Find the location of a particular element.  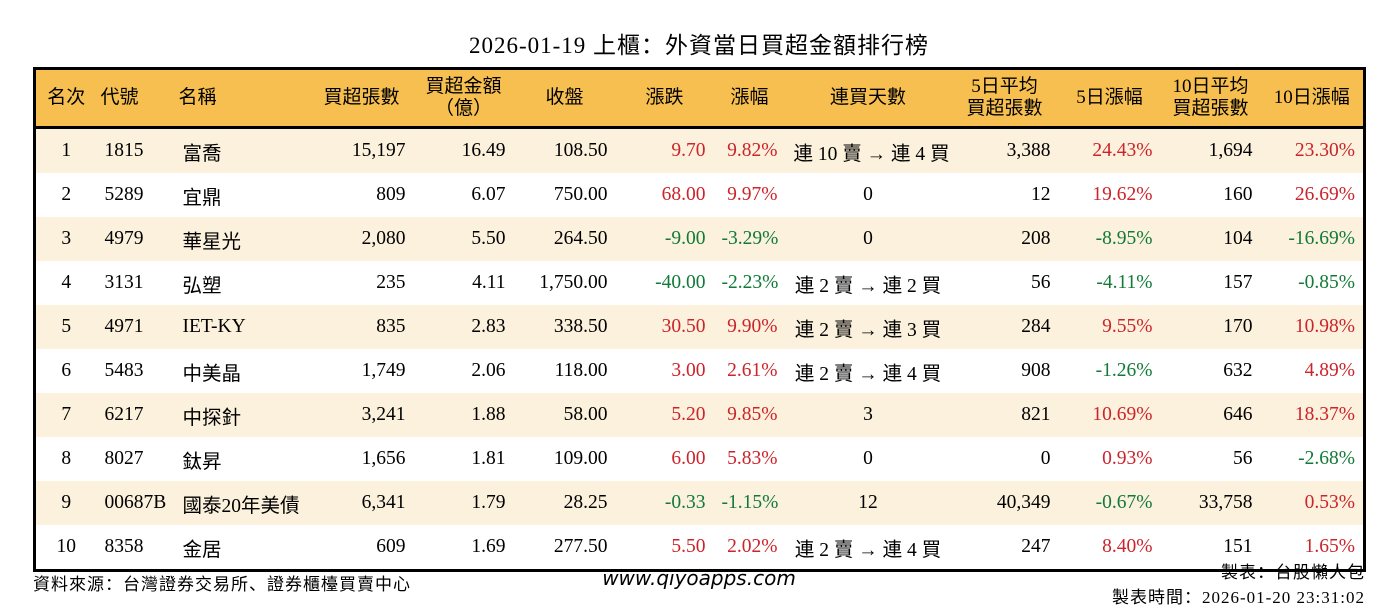

cell-avg5-net-buy-shares: 208 is located at coordinates (1036, 238).